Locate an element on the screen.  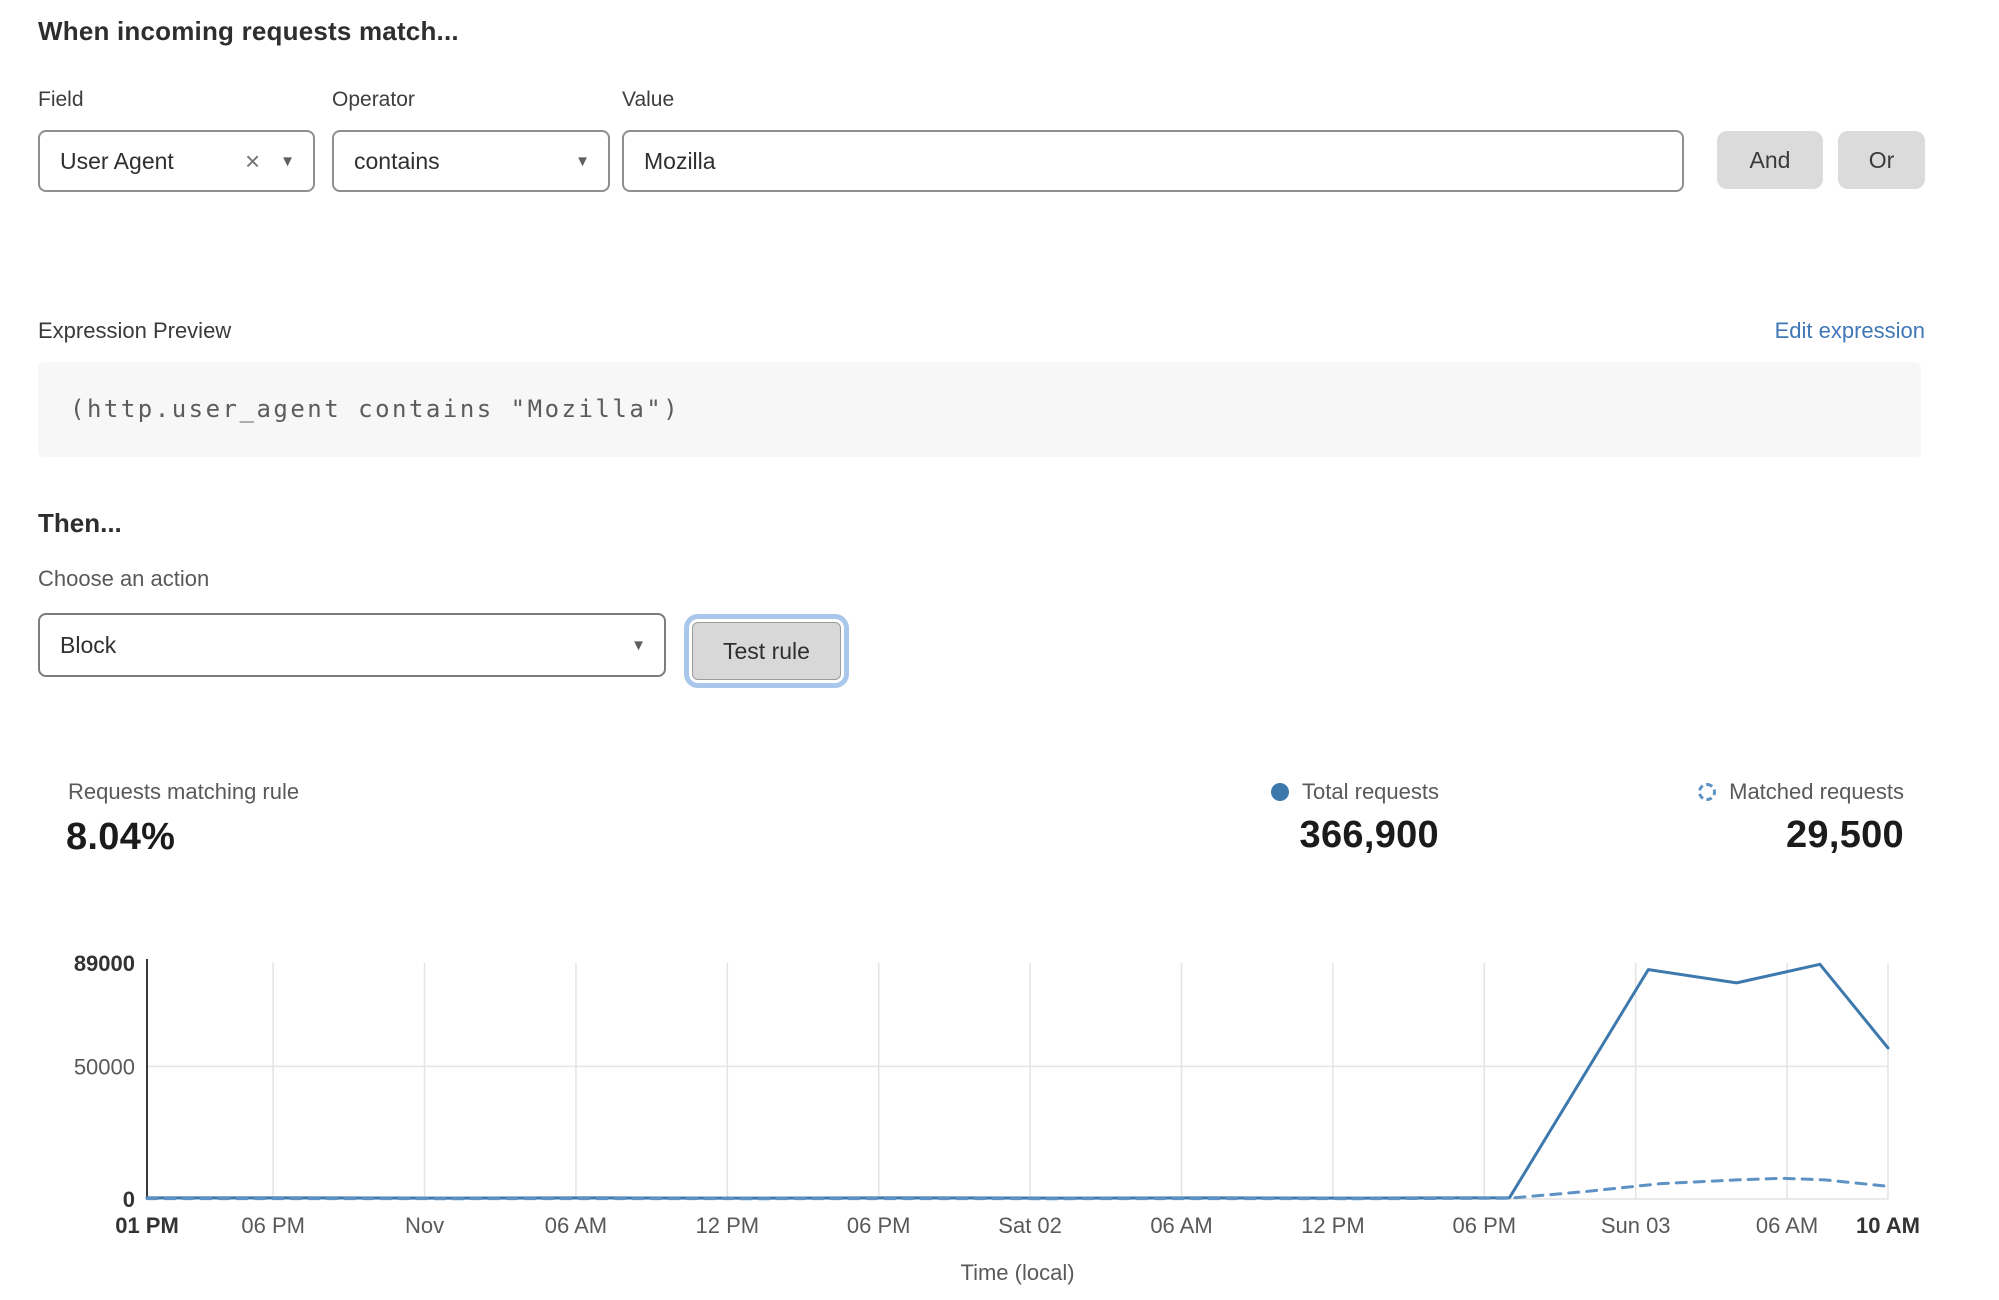
and-button: And is located at coordinates (1770, 160).